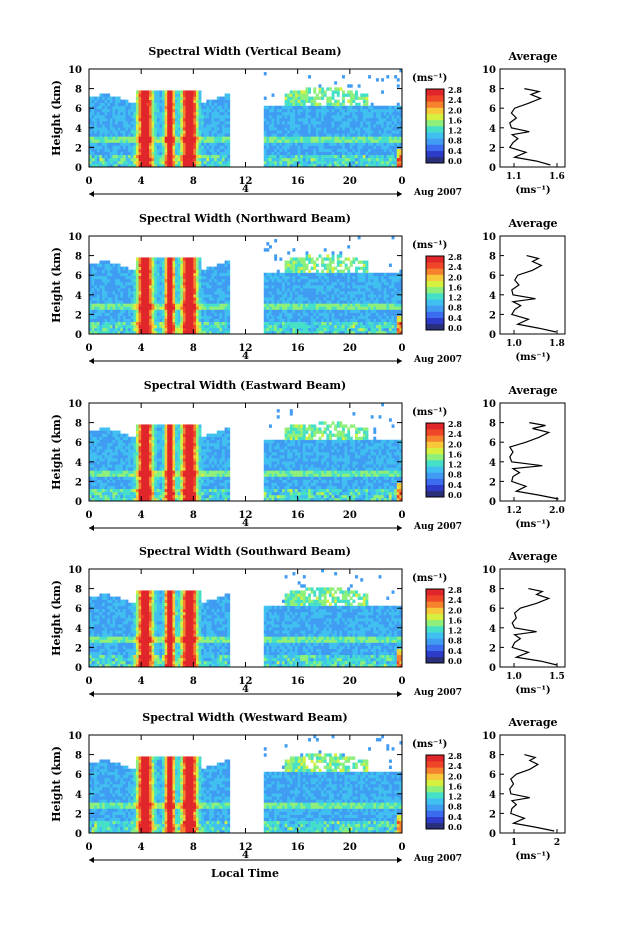 This screenshot has height=929, width=623. I want to click on x-tick-label: 20, so click(350, 847).